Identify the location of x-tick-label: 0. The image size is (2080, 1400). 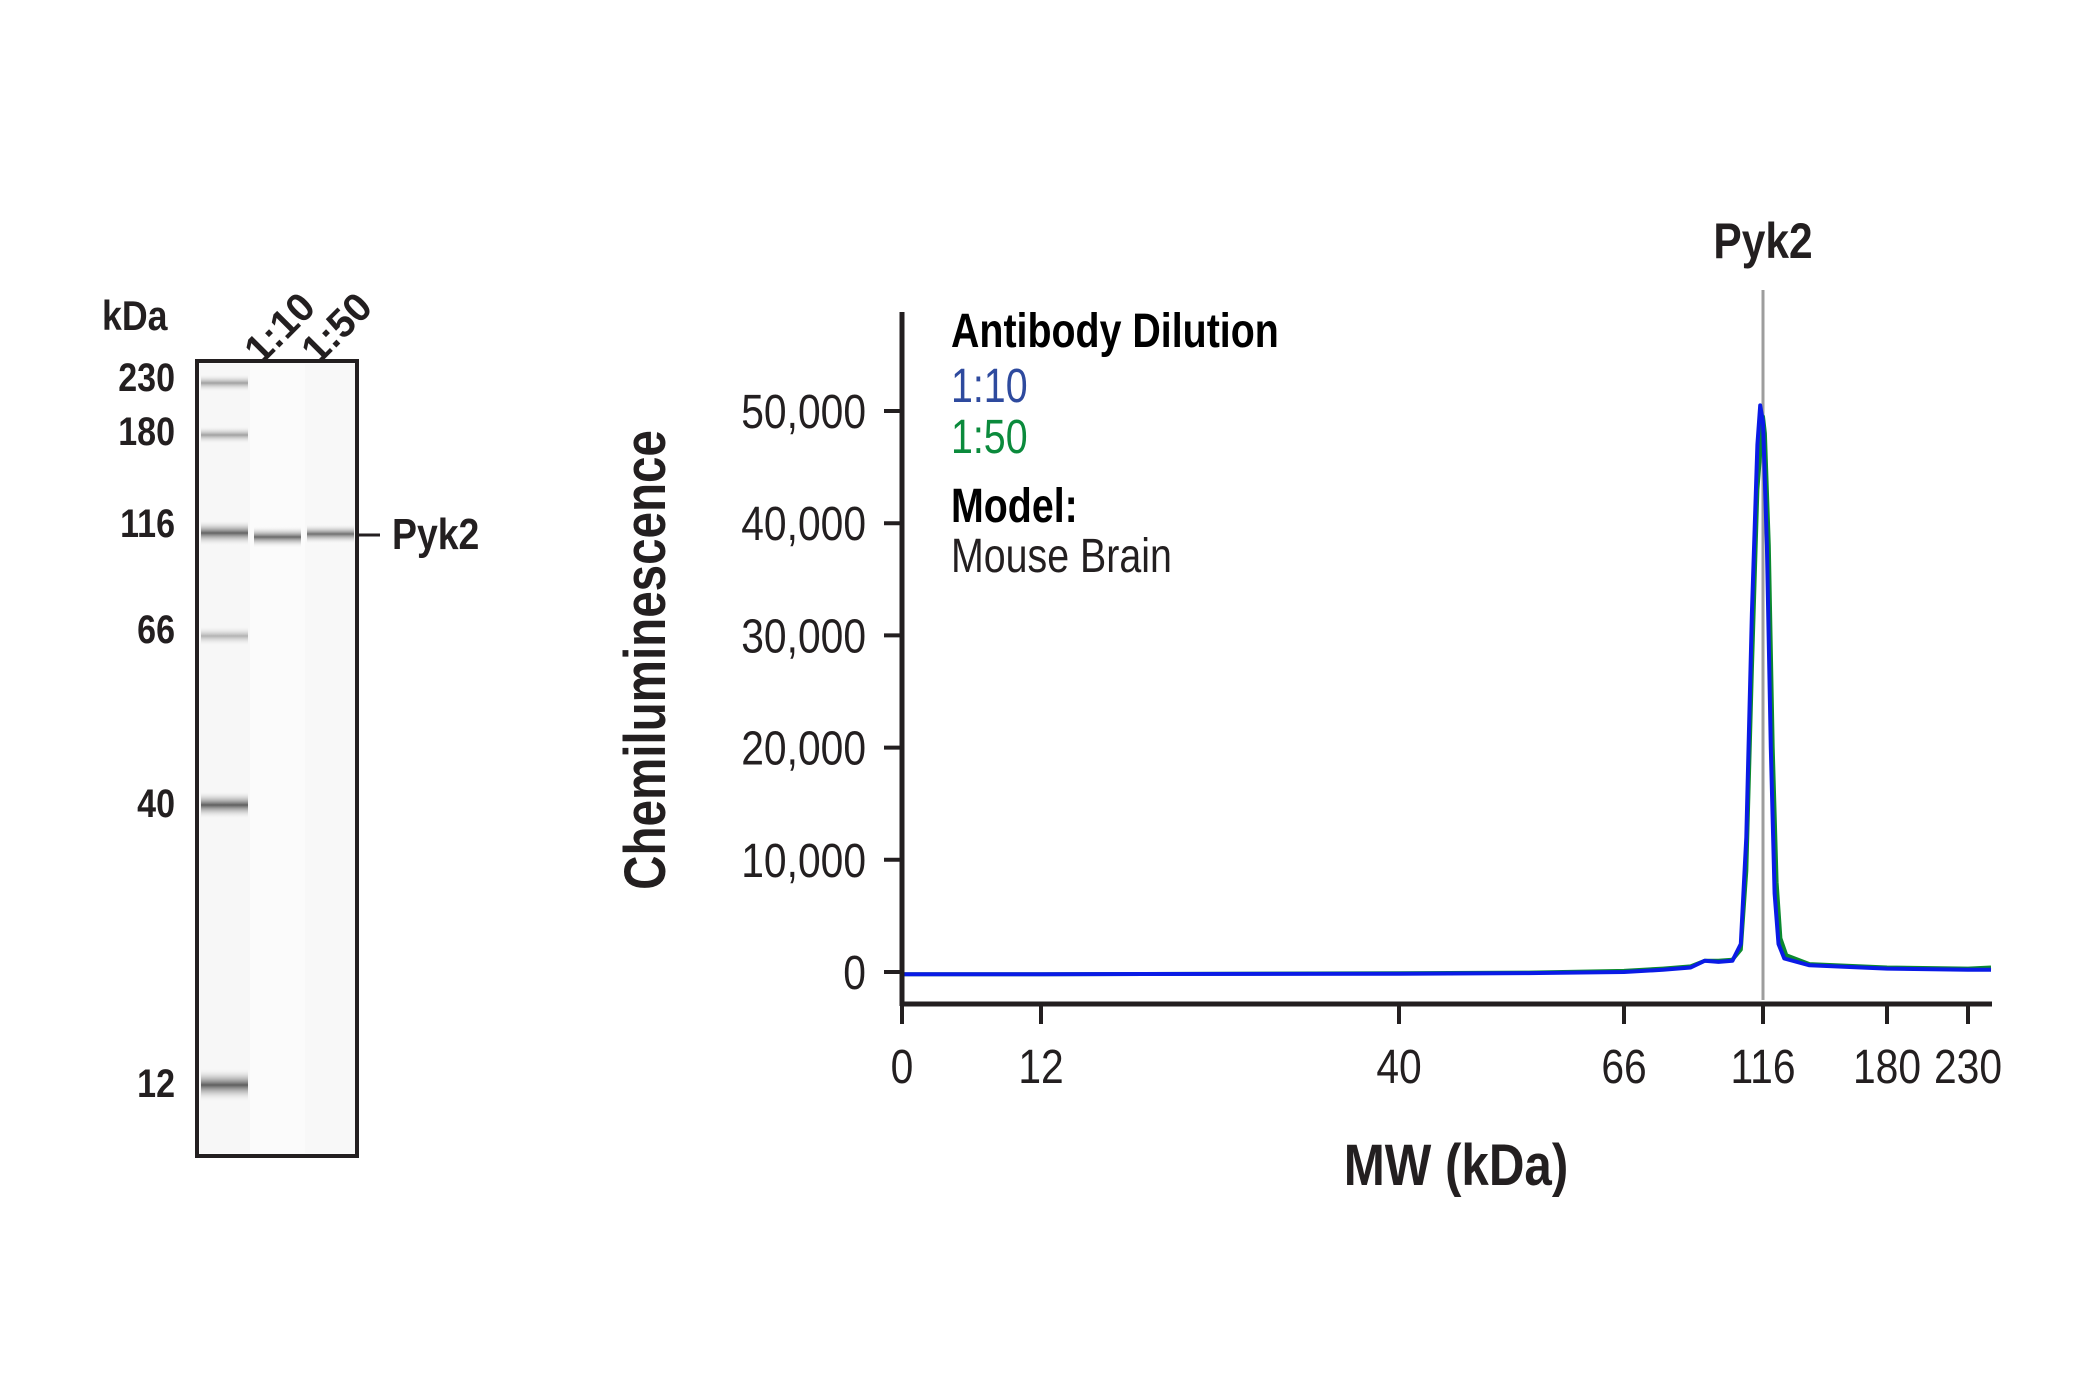
(902, 1067).